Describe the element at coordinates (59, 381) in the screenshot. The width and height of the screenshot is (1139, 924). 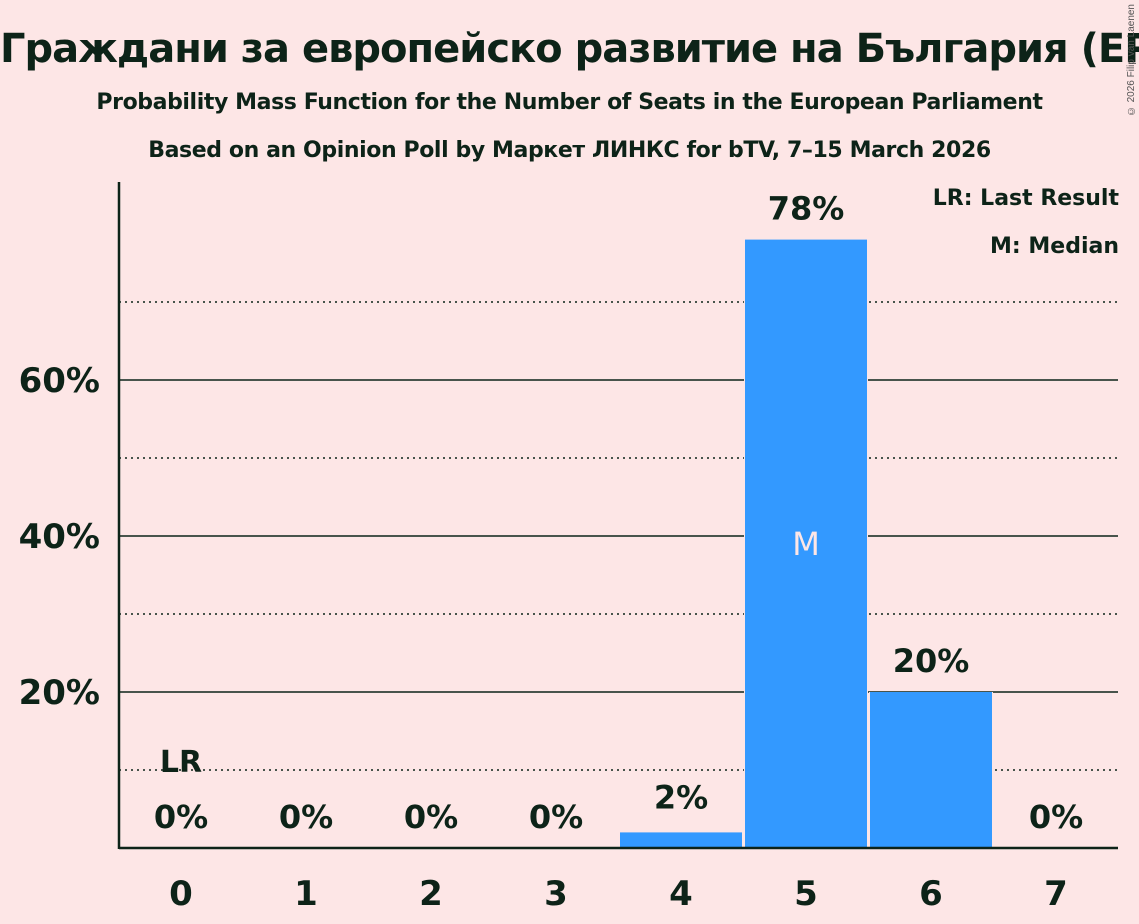
I see `y-tick-label: 60%` at that location.